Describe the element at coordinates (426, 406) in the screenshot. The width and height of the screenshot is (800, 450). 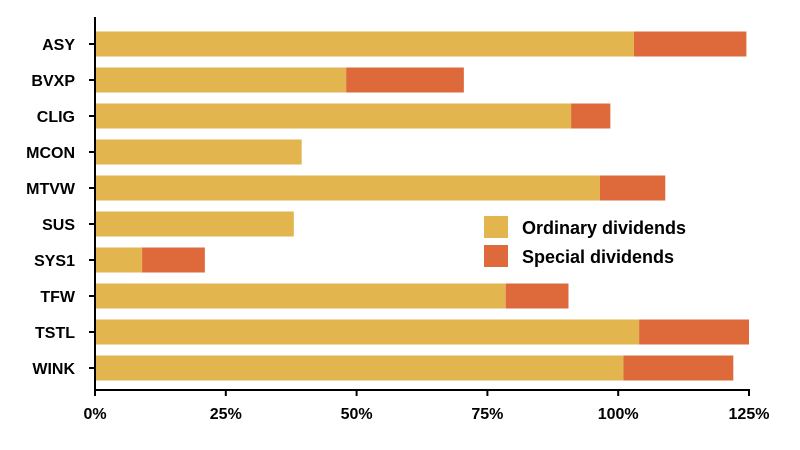
I see `x-axis-ticks: 0% 25% 50% 75% 100% 125%` at that location.